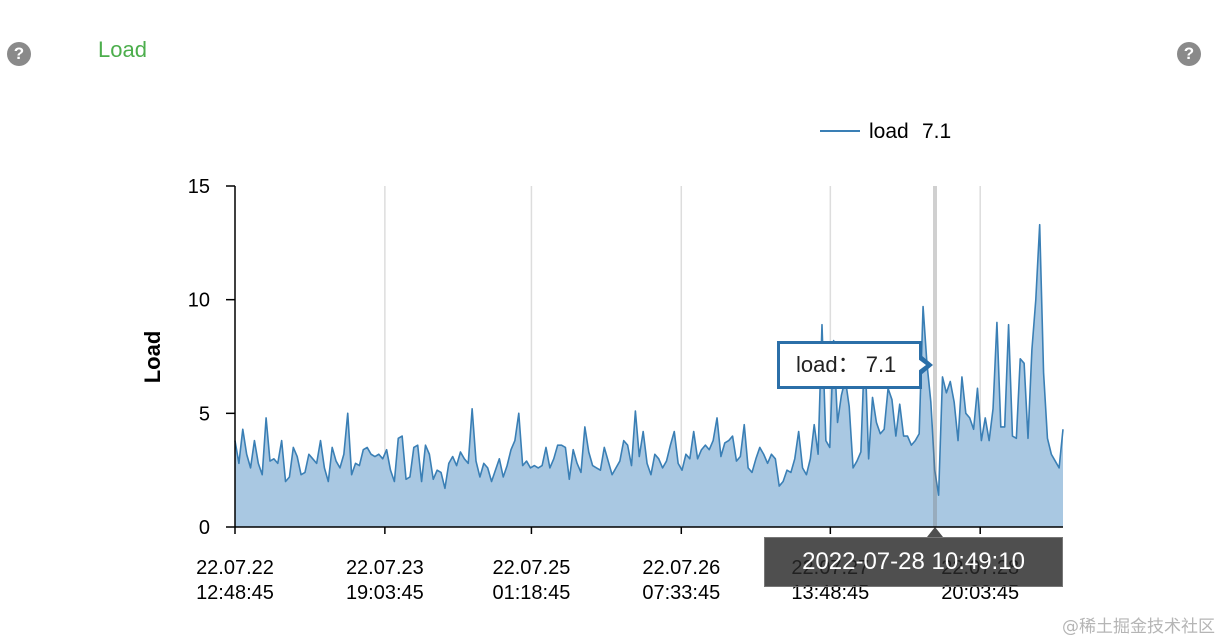 The width and height of the screenshot is (1228, 638). I want to click on panel-title: Load, so click(122, 49).